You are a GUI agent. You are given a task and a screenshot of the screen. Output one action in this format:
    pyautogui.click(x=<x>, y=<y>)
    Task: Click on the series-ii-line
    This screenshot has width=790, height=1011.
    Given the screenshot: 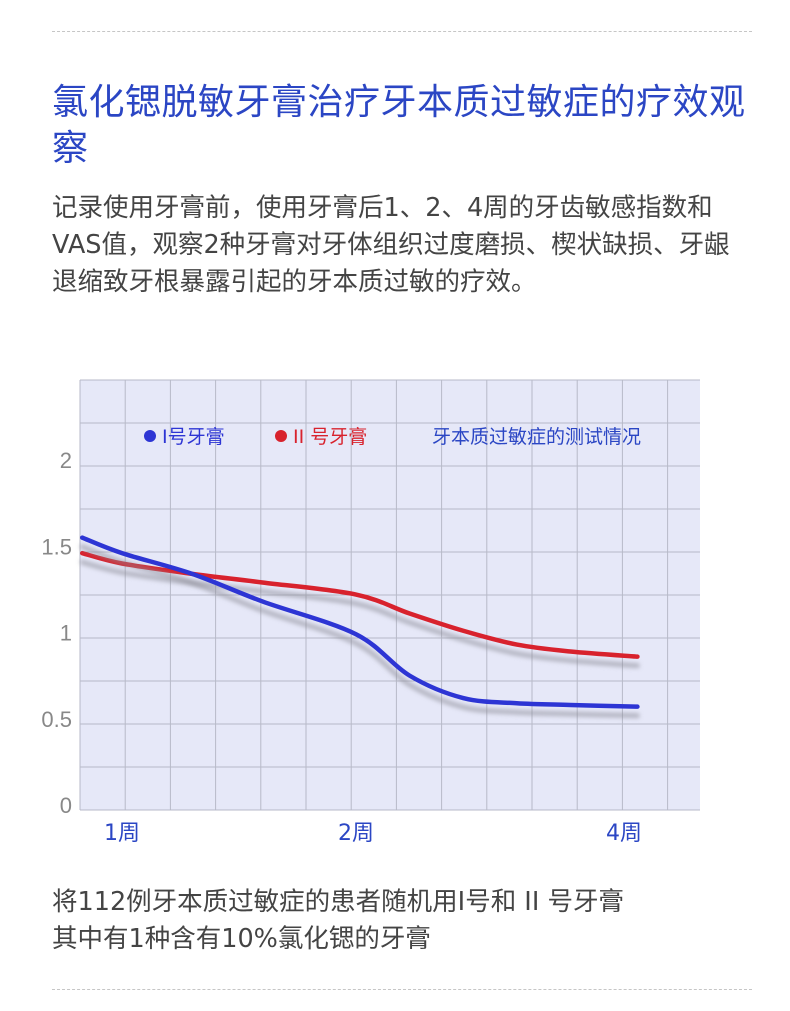 What is the action you would take?
    pyautogui.click(x=359, y=604)
    